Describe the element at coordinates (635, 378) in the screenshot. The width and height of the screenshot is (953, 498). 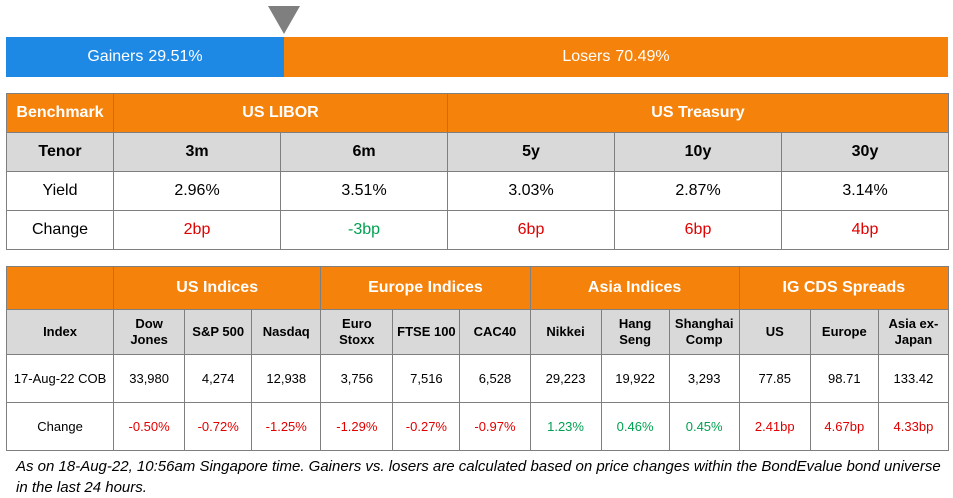
I see `index-value-cell: 19,922` at that location.